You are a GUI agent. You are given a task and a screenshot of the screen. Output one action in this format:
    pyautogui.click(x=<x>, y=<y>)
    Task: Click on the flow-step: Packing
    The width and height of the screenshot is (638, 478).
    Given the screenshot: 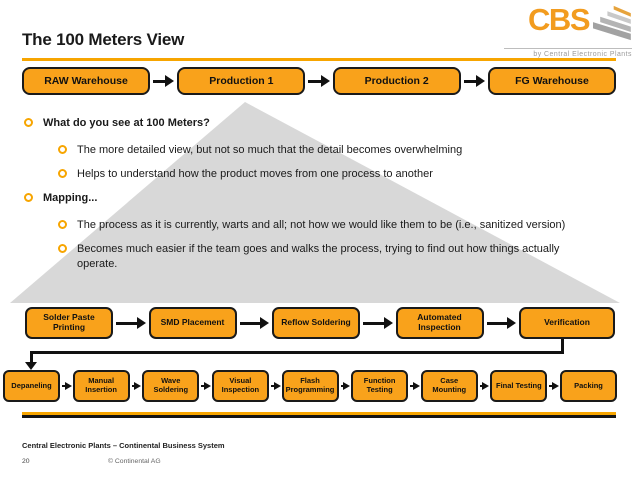 What is the action you would take?
    pyautogui.click(x=588, y=386)
    